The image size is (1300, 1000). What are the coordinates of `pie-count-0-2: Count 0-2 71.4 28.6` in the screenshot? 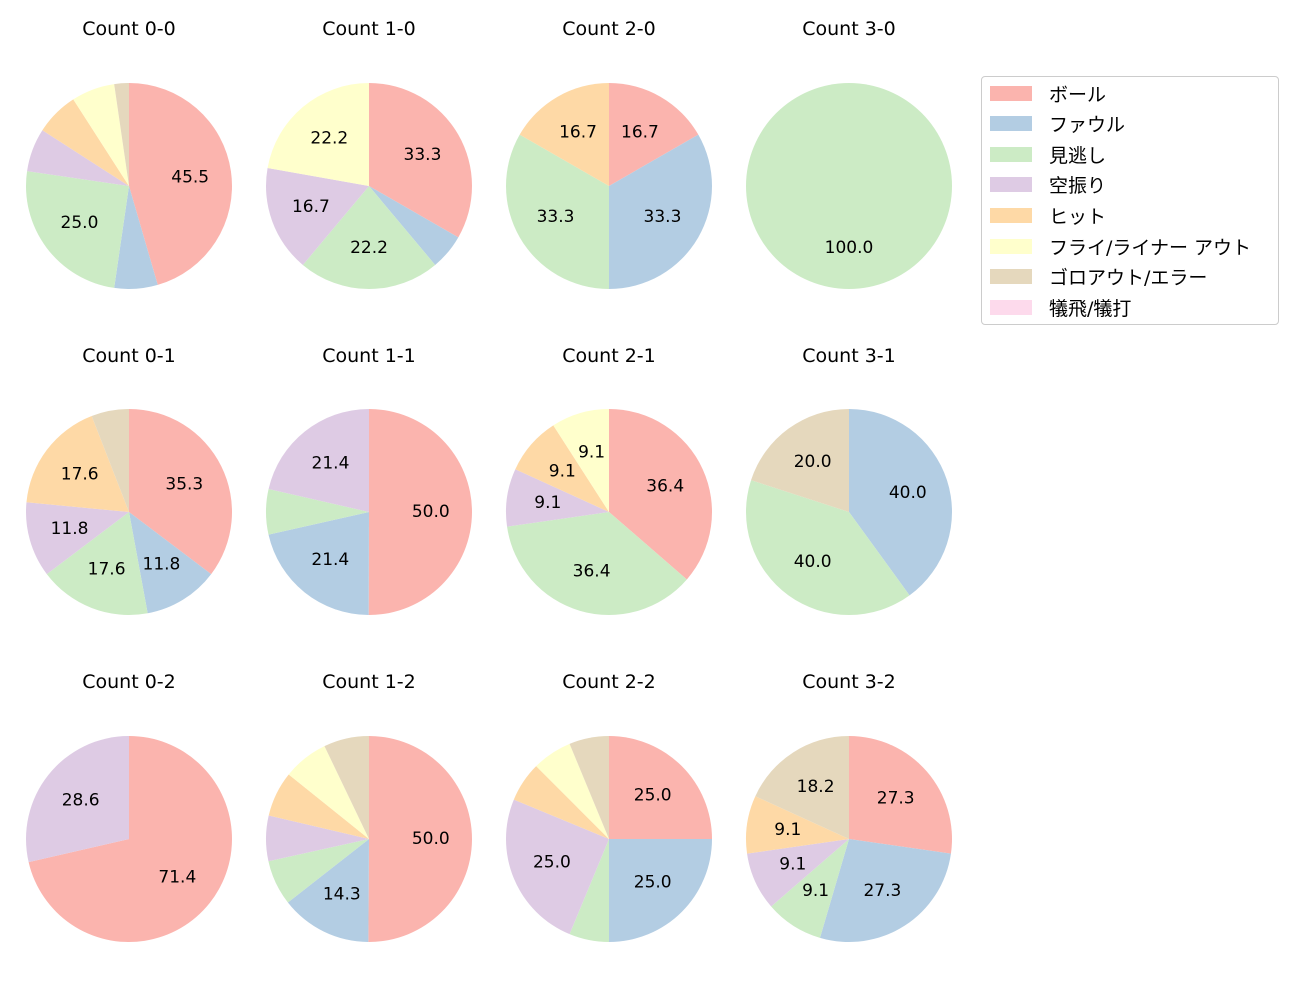 It's located at (128, 806).